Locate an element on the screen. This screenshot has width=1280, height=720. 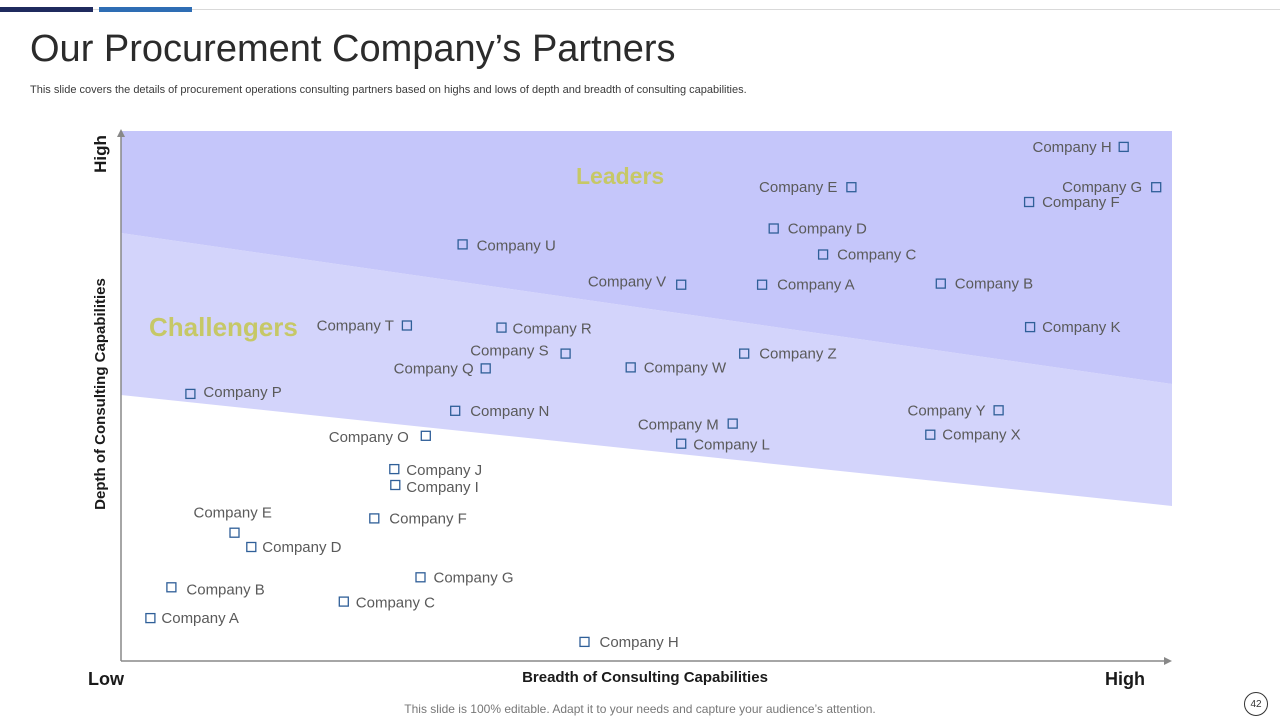
company-label: Company I is located at coordinates (442, 487).